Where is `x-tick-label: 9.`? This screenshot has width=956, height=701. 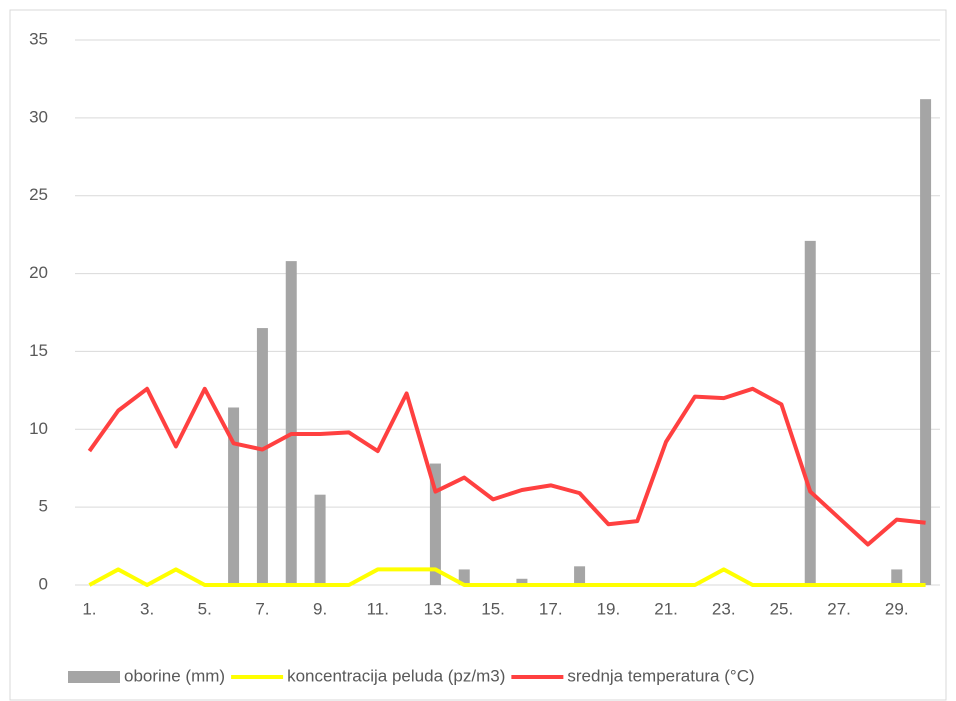 x-tick-label: 9. is located at coordinates (320, 608).